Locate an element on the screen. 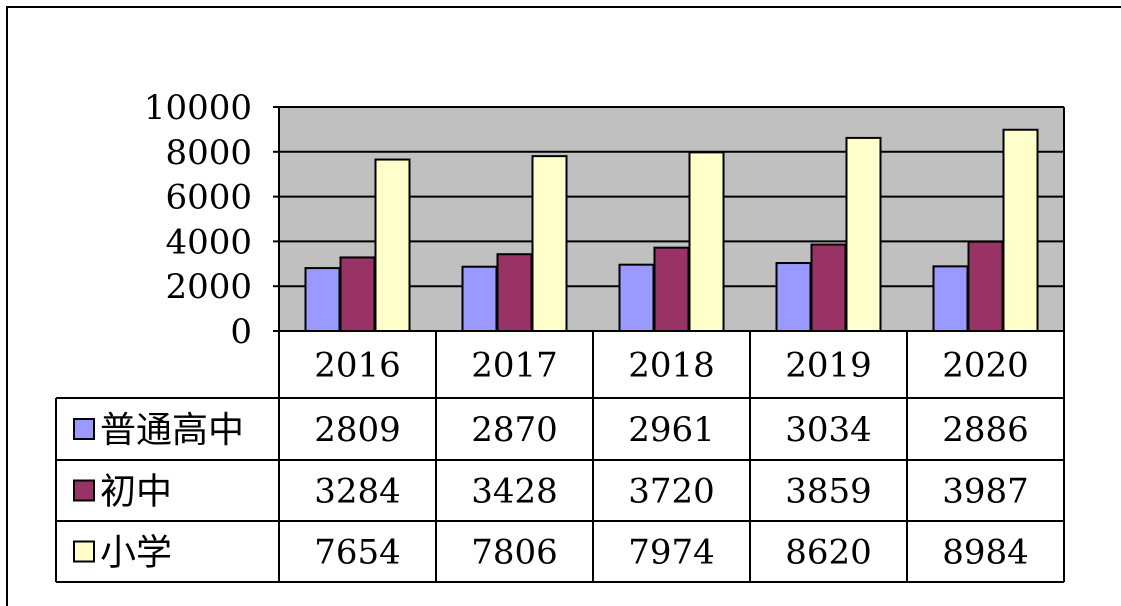 The width and height of the screenshot is (1121, 606). table-cell-value: 7974 is located at coordinates (671, 553).